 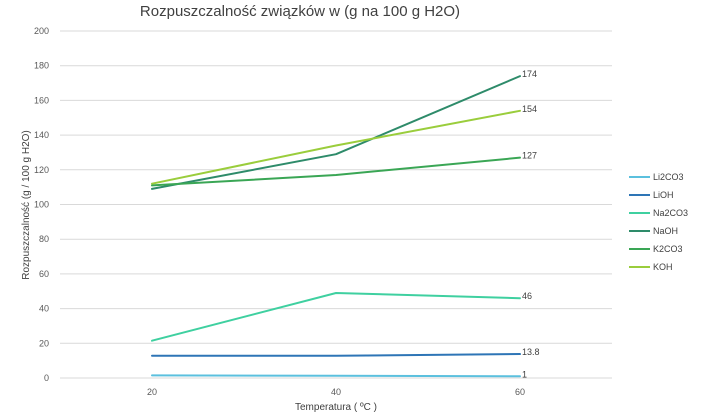 I want to click on series-line-na2co3, so click(x=336, y=316).